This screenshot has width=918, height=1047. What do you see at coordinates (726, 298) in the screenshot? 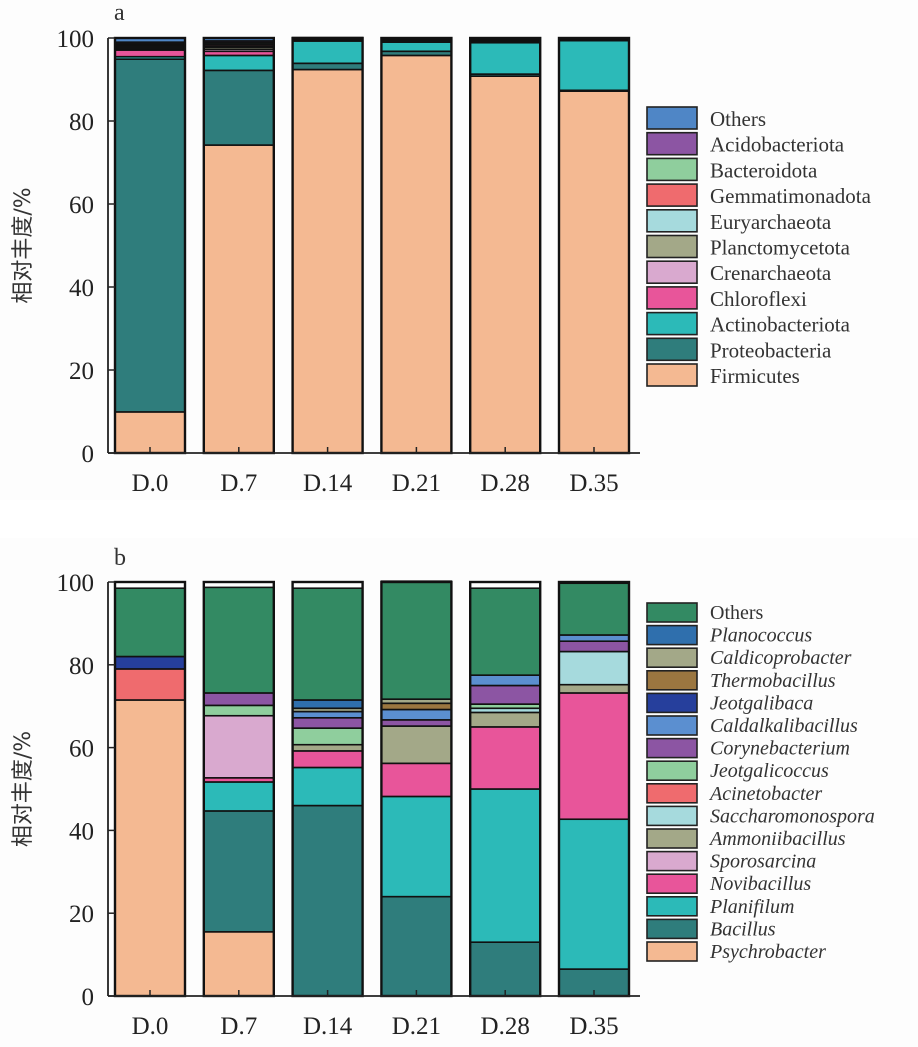
I see `legend-item: Chloroflexi` at bounding box center [726, 298].